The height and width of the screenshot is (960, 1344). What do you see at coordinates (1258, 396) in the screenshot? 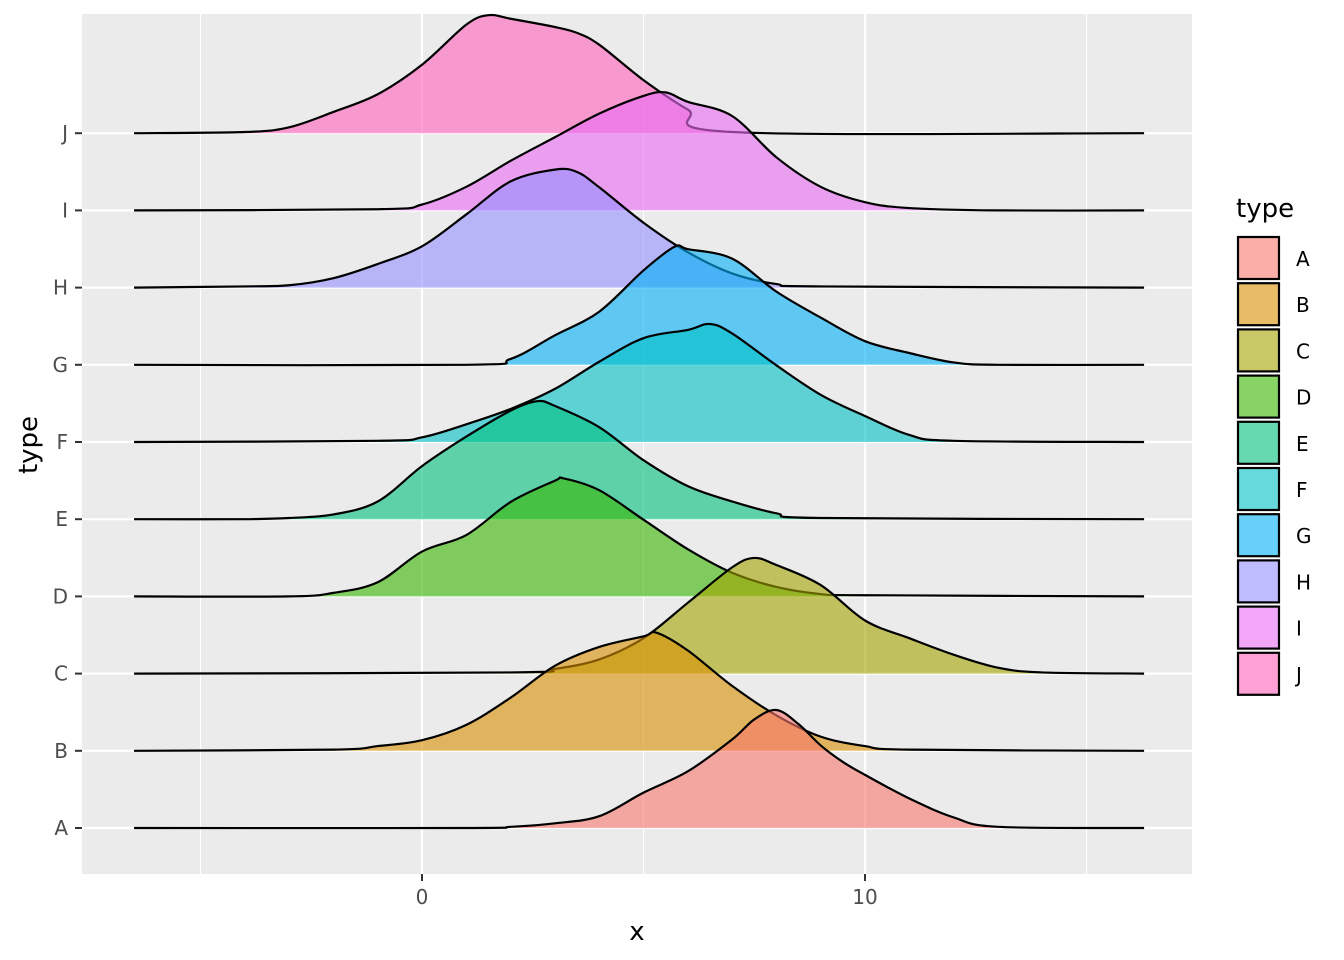
I see `legend-key-D` at bounding box center [1258, 396].